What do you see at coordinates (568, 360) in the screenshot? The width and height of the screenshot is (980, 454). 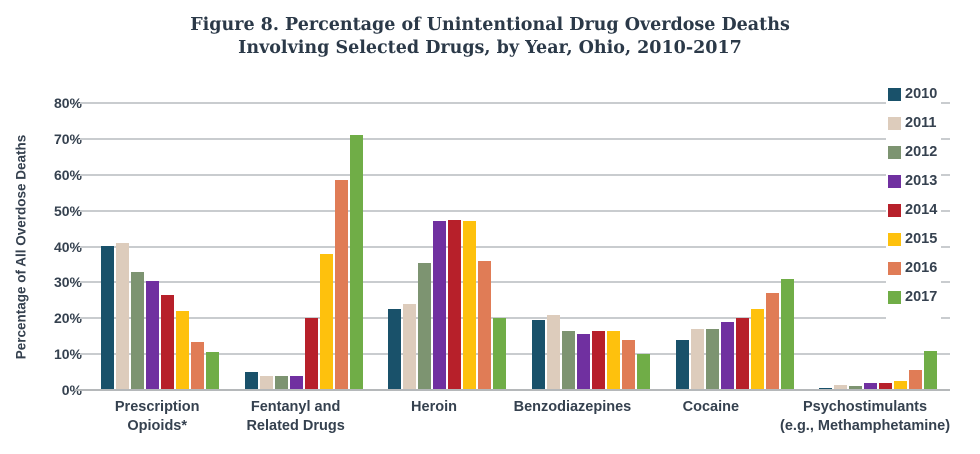 I see `bar-2012-group4` at bounding box center [568, 360].